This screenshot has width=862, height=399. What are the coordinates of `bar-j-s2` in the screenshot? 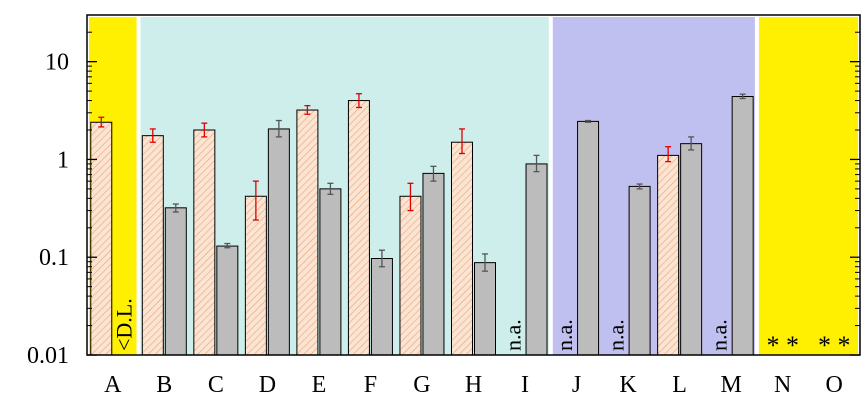 It's located at (588, 238).